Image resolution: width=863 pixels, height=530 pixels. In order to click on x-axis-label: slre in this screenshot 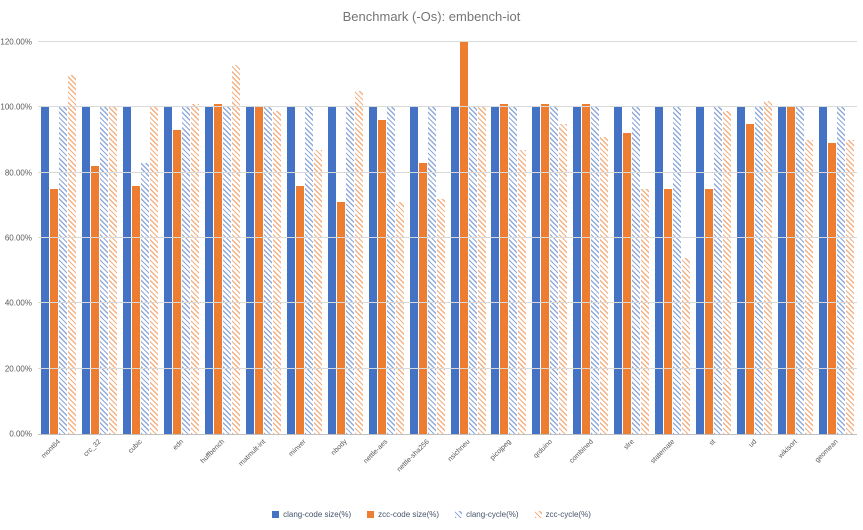, I will do `click(629, 445)`.